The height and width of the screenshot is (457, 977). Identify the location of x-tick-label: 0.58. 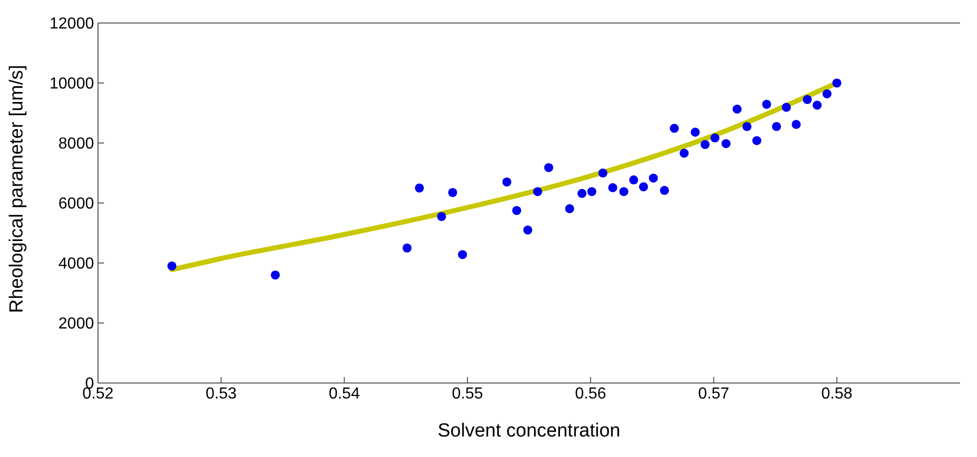
(837, 393).